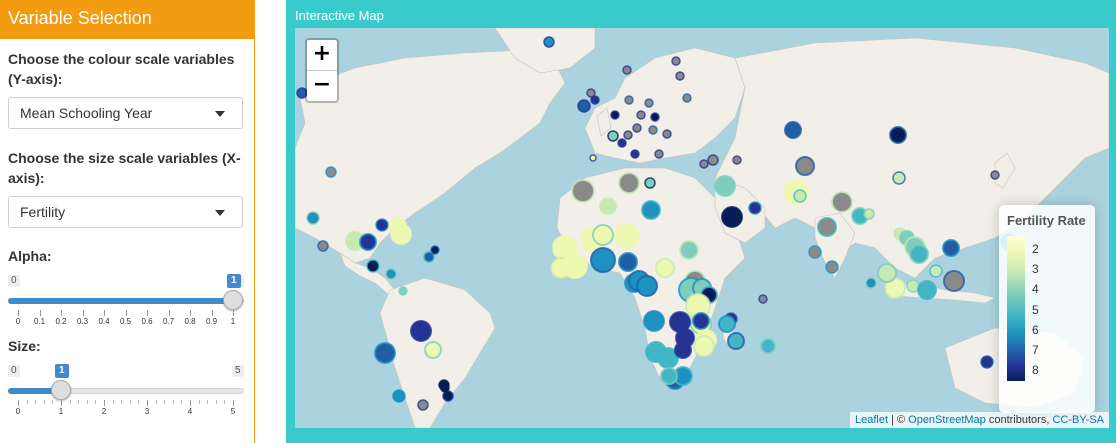 This screenshot has height=443, width=1116. Describe the element at coordinates (322, 55) in the screenshot. I see `zoom-in-button: +` at that location.